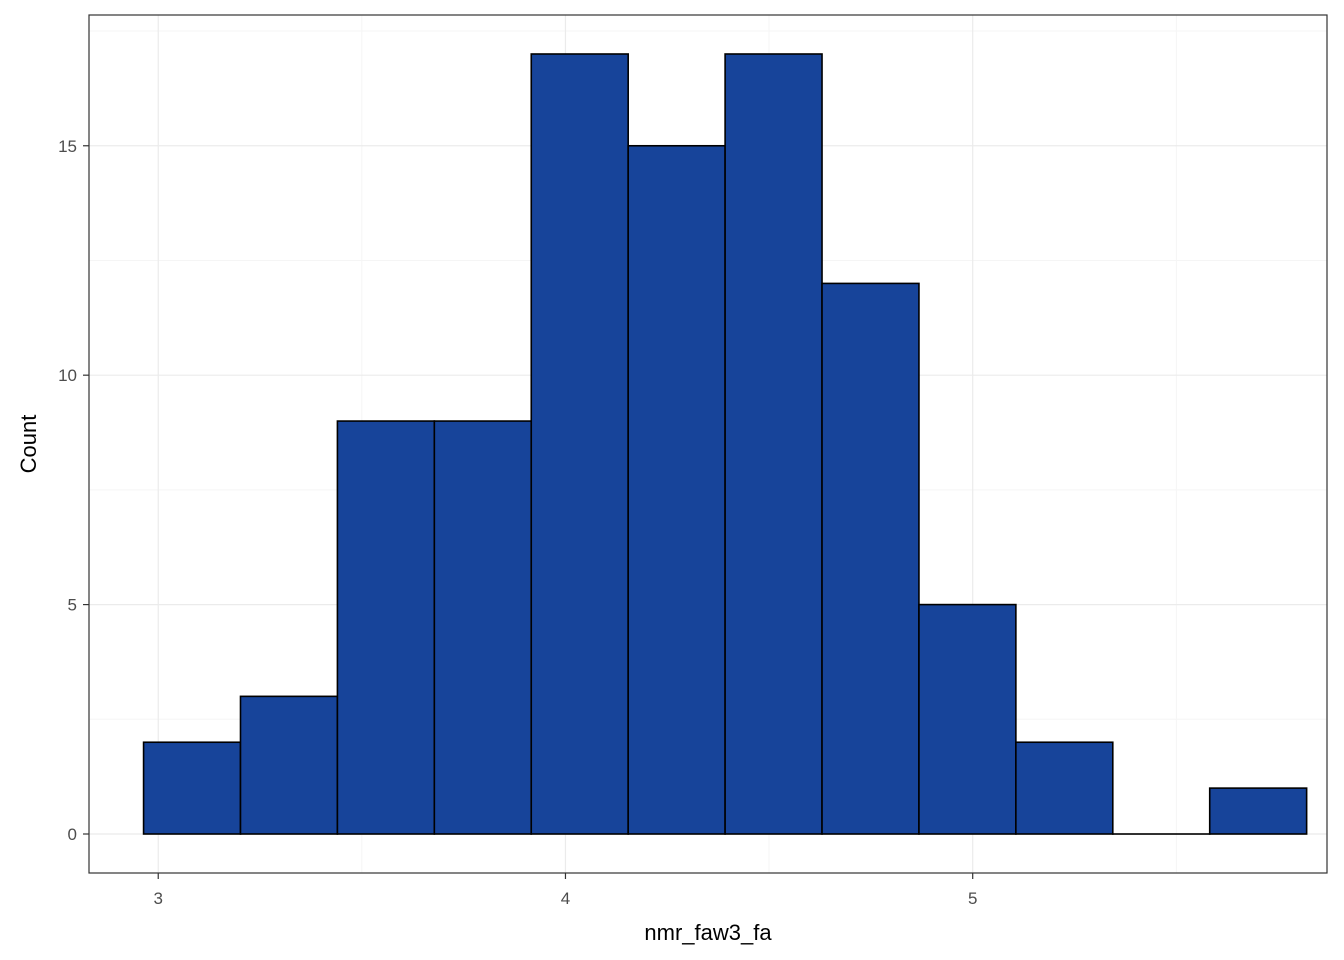  I want to click on y-tick-label: 15, so click(67, 146).